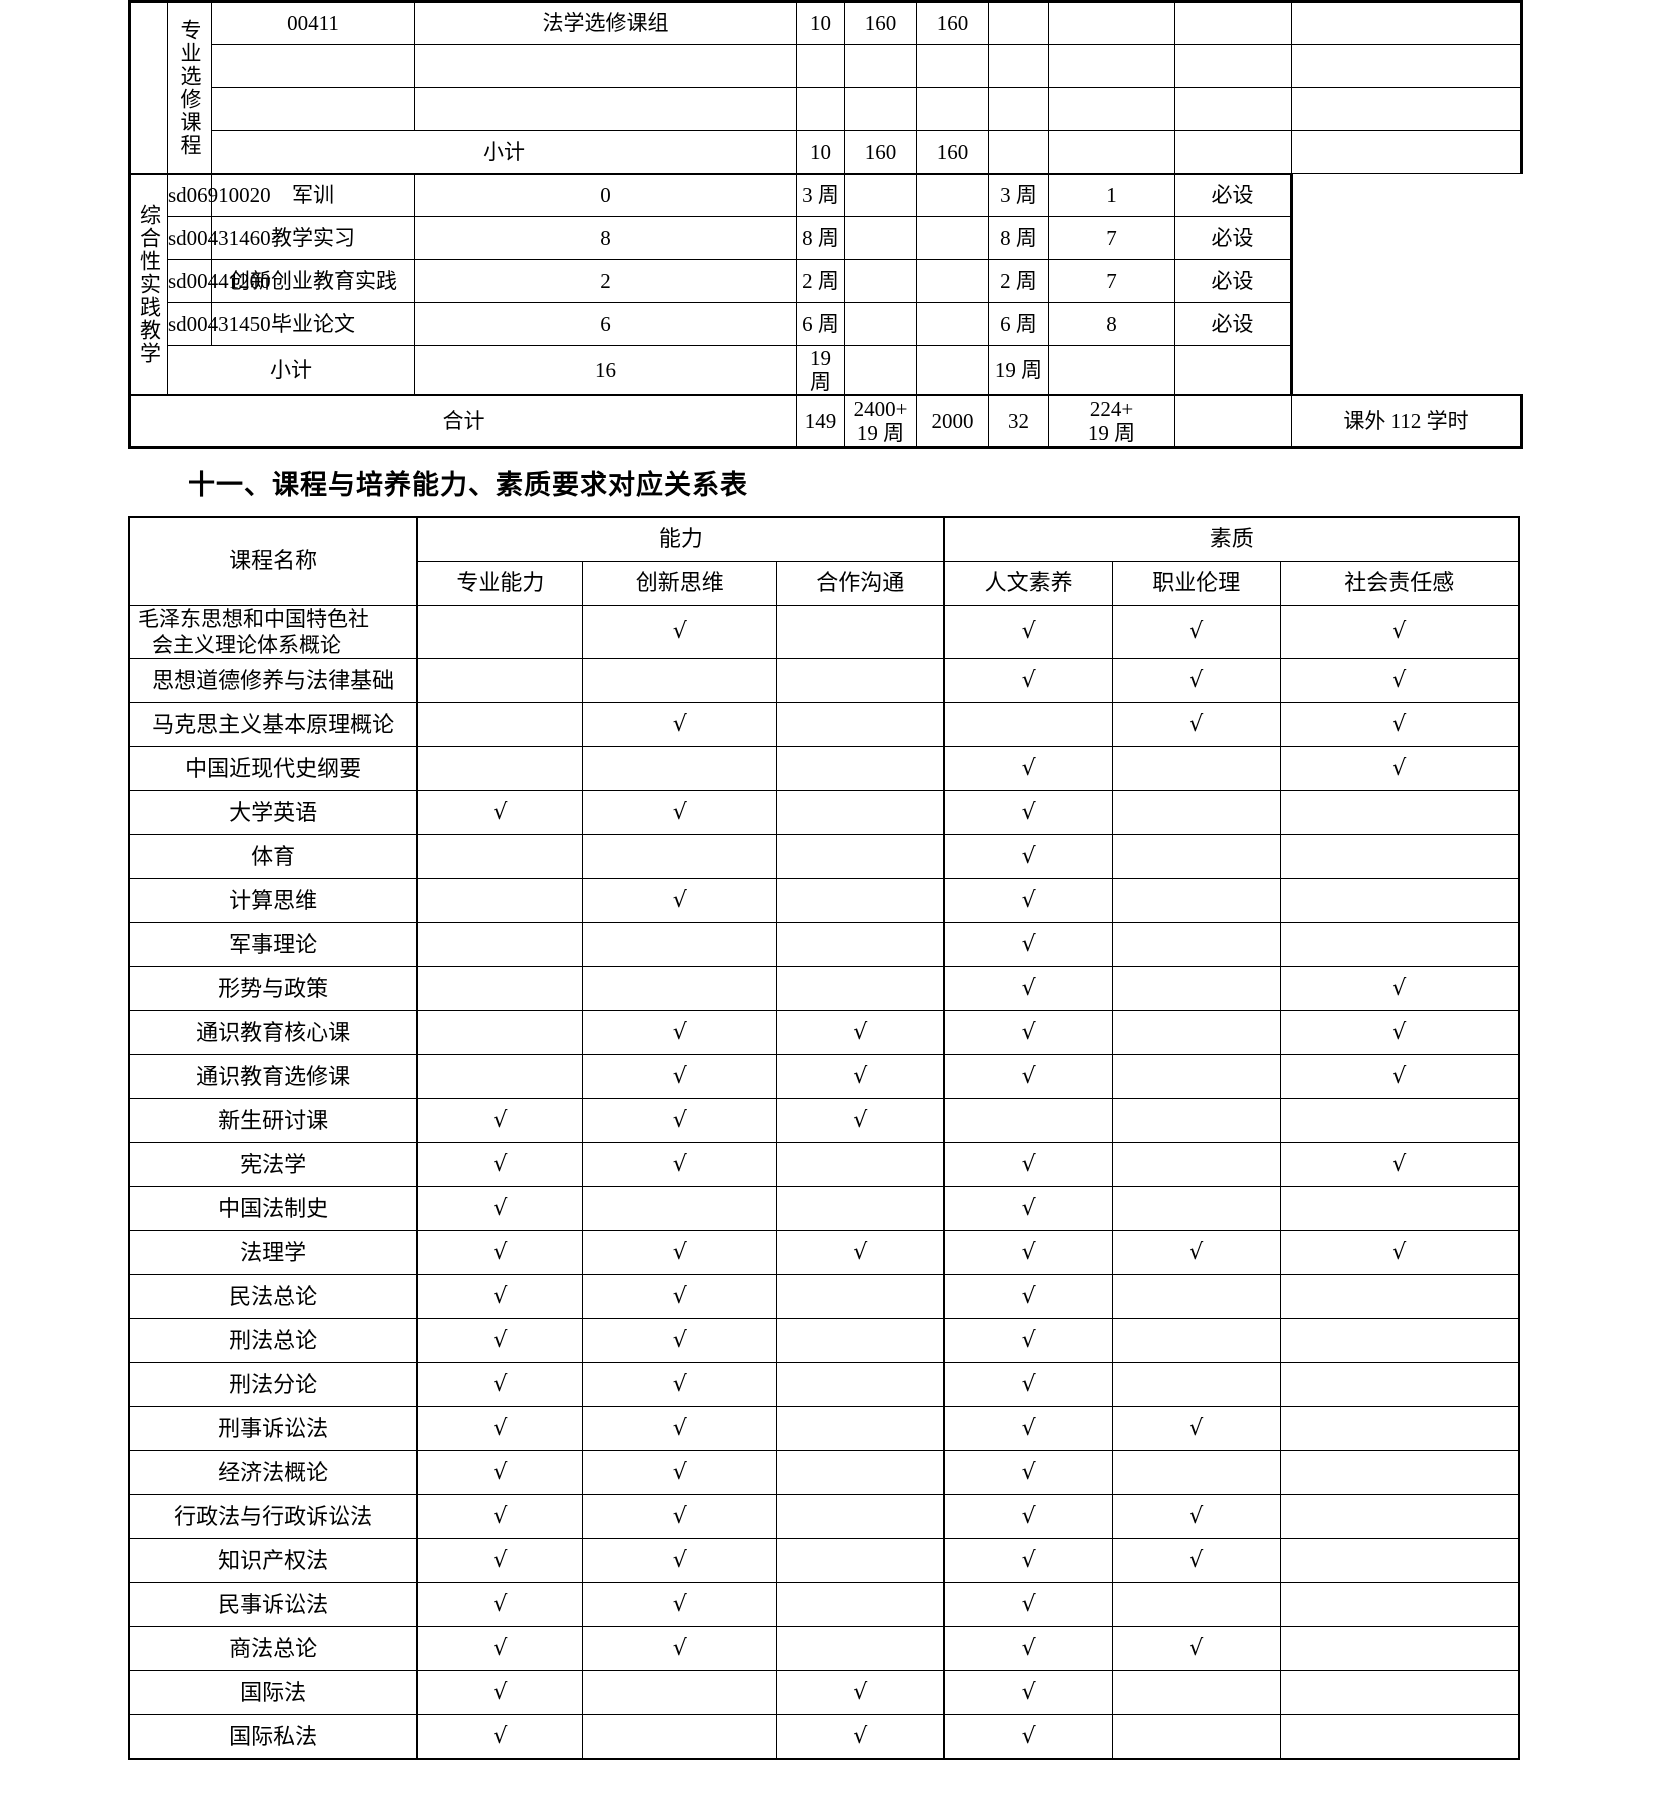  Describe the element at coordinates (272, 1473) in the screenshot. I see `matrix-course-name: 经济法概论` at that location.